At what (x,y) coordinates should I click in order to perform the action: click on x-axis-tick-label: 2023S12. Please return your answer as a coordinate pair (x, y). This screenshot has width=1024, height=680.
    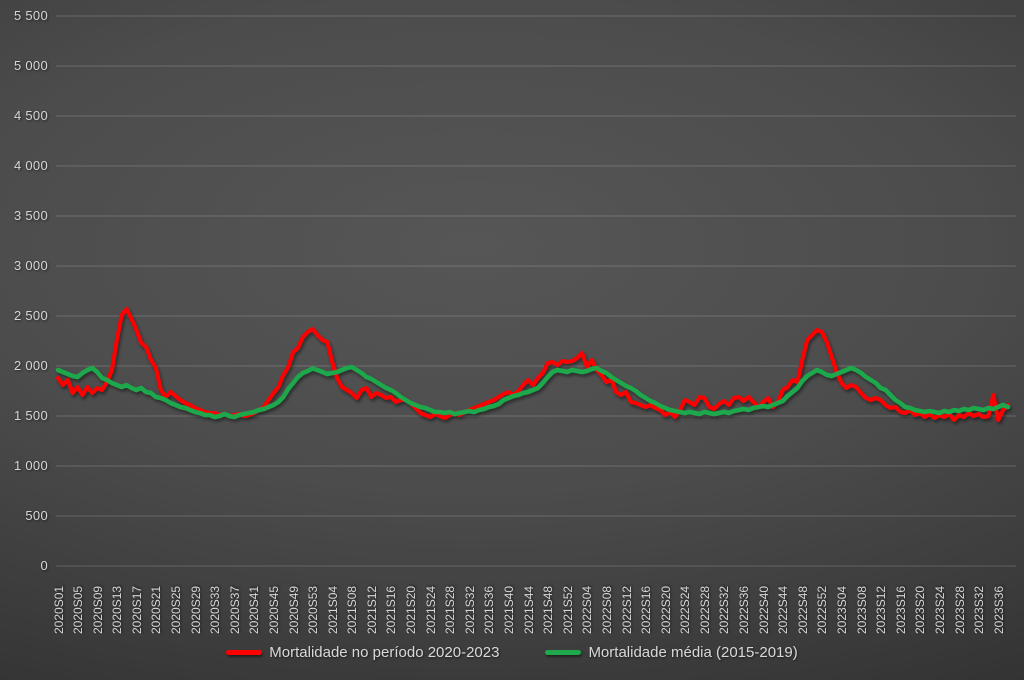
    Looking at the image, I should click on (881, 609).